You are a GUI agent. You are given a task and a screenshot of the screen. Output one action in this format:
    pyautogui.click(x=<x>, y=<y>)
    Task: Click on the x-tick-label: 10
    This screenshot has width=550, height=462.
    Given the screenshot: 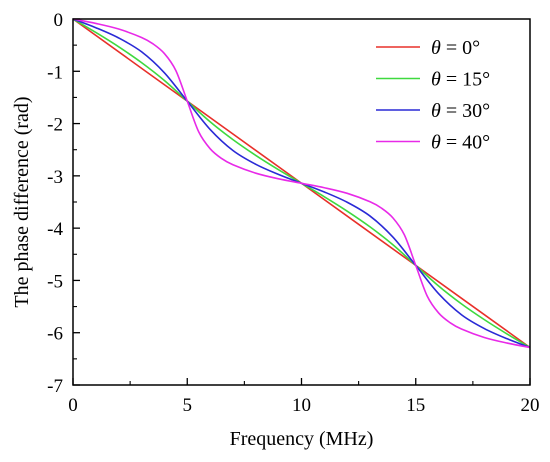 What is the action you would take?
    pyautogui.click(x=301, y=405)
    